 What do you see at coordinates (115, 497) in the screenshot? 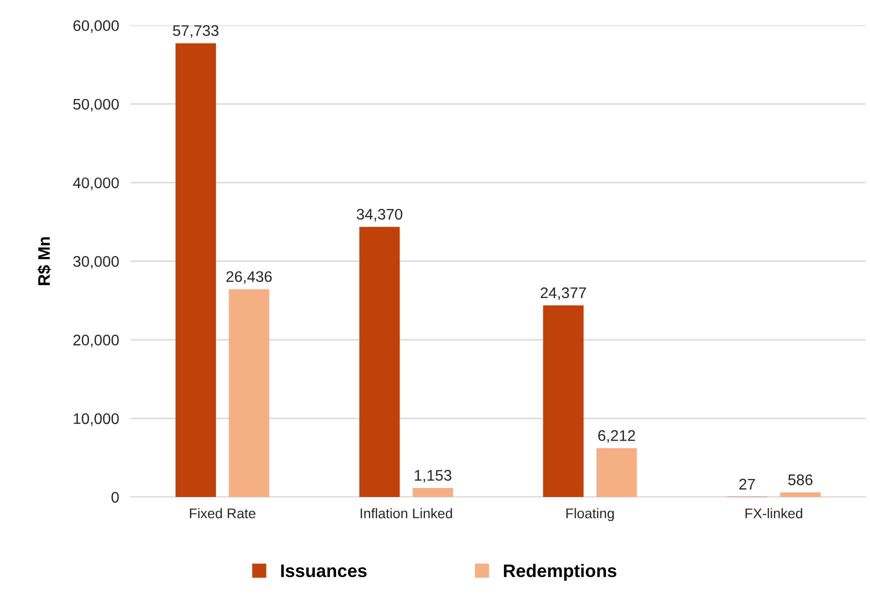
I see `y-tick-label: 0` at bounding box center [115, 497].